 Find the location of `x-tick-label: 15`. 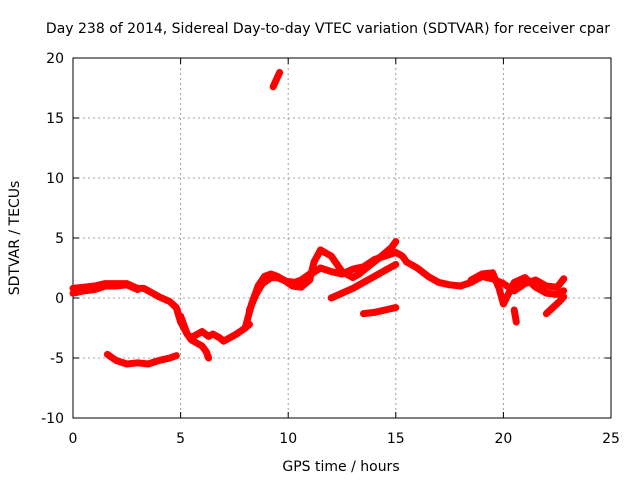

x-tick-label: 15 is located at coordinates (396, 439).